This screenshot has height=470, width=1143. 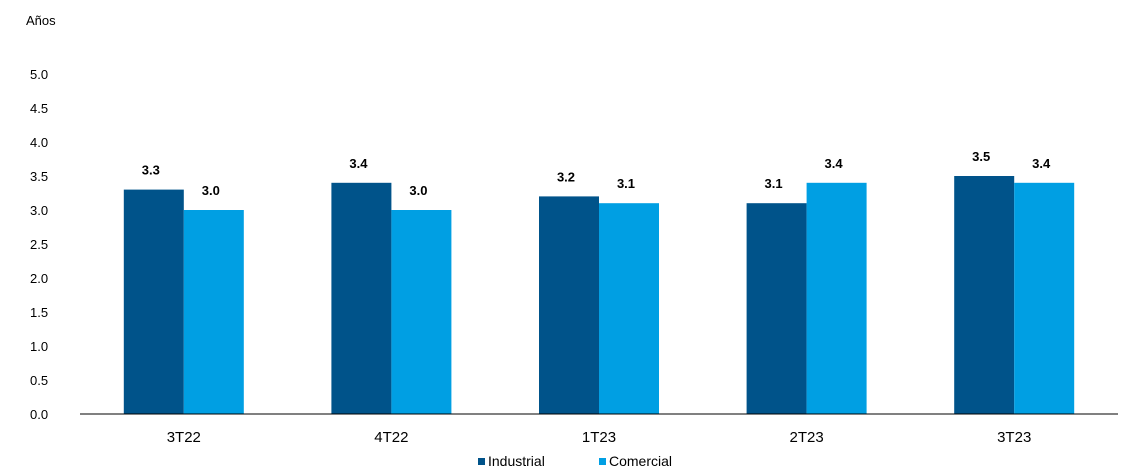 What do you see at coordinates (981, 156) in the screenshot?
I see `data-label: 3.5` at bounding box center [981, 156].